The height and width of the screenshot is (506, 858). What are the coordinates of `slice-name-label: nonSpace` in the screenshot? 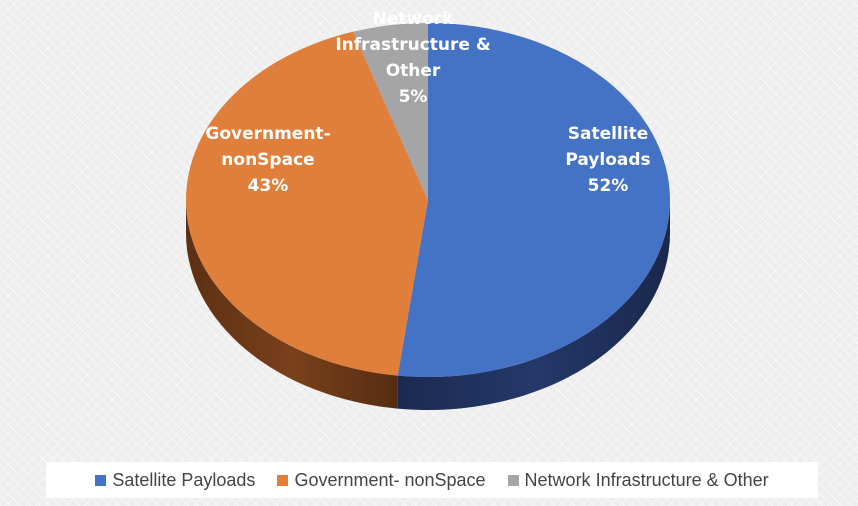 It's located at (267, 160).